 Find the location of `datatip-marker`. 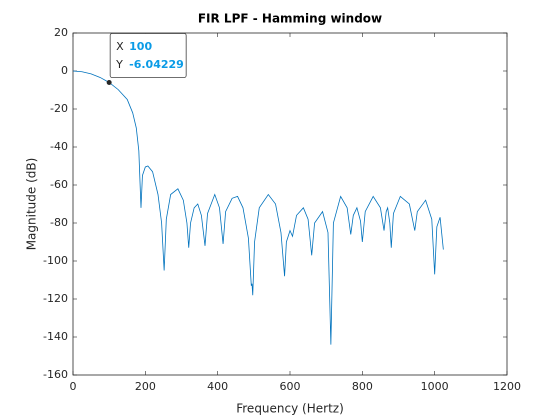

datatip-marker is located at coordinates (109, 82).